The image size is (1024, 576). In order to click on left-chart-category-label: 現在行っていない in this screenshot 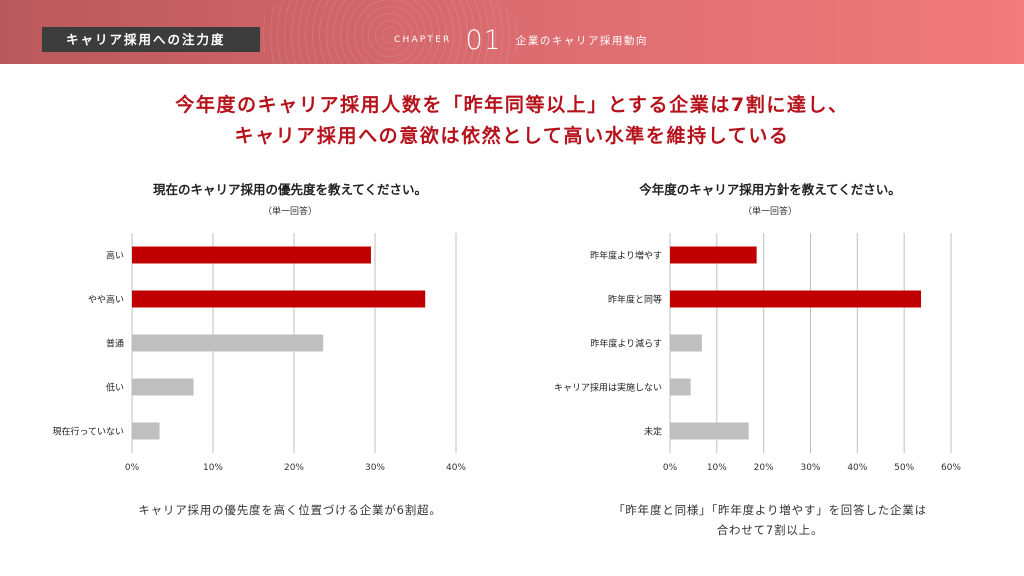, I will do `click(88, 432)`.